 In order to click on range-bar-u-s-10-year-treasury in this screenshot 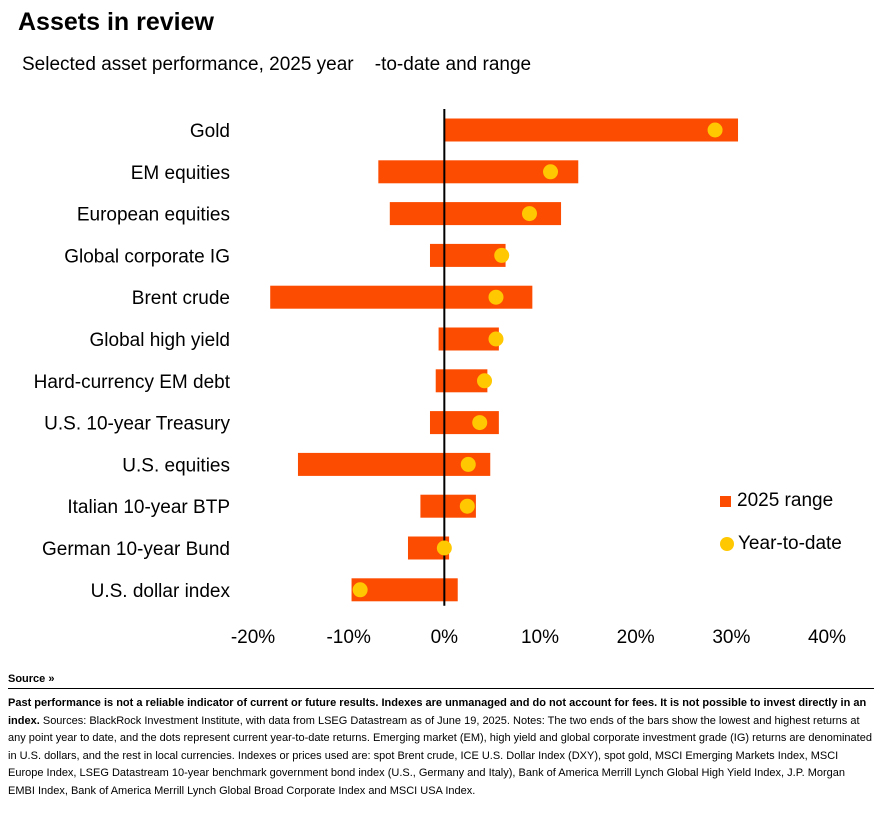, I will do `click(464, 423)`.